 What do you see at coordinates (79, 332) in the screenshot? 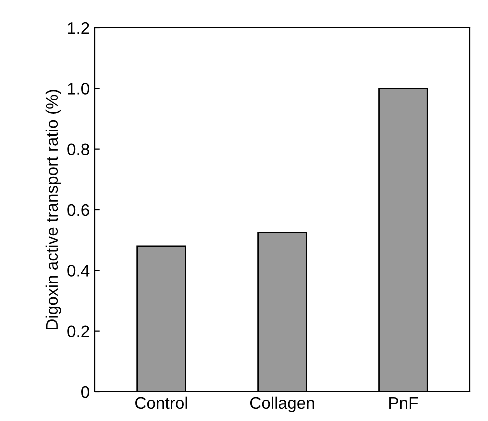
I see `y-tick-label: 0.2` at bounding box center [79, 332].